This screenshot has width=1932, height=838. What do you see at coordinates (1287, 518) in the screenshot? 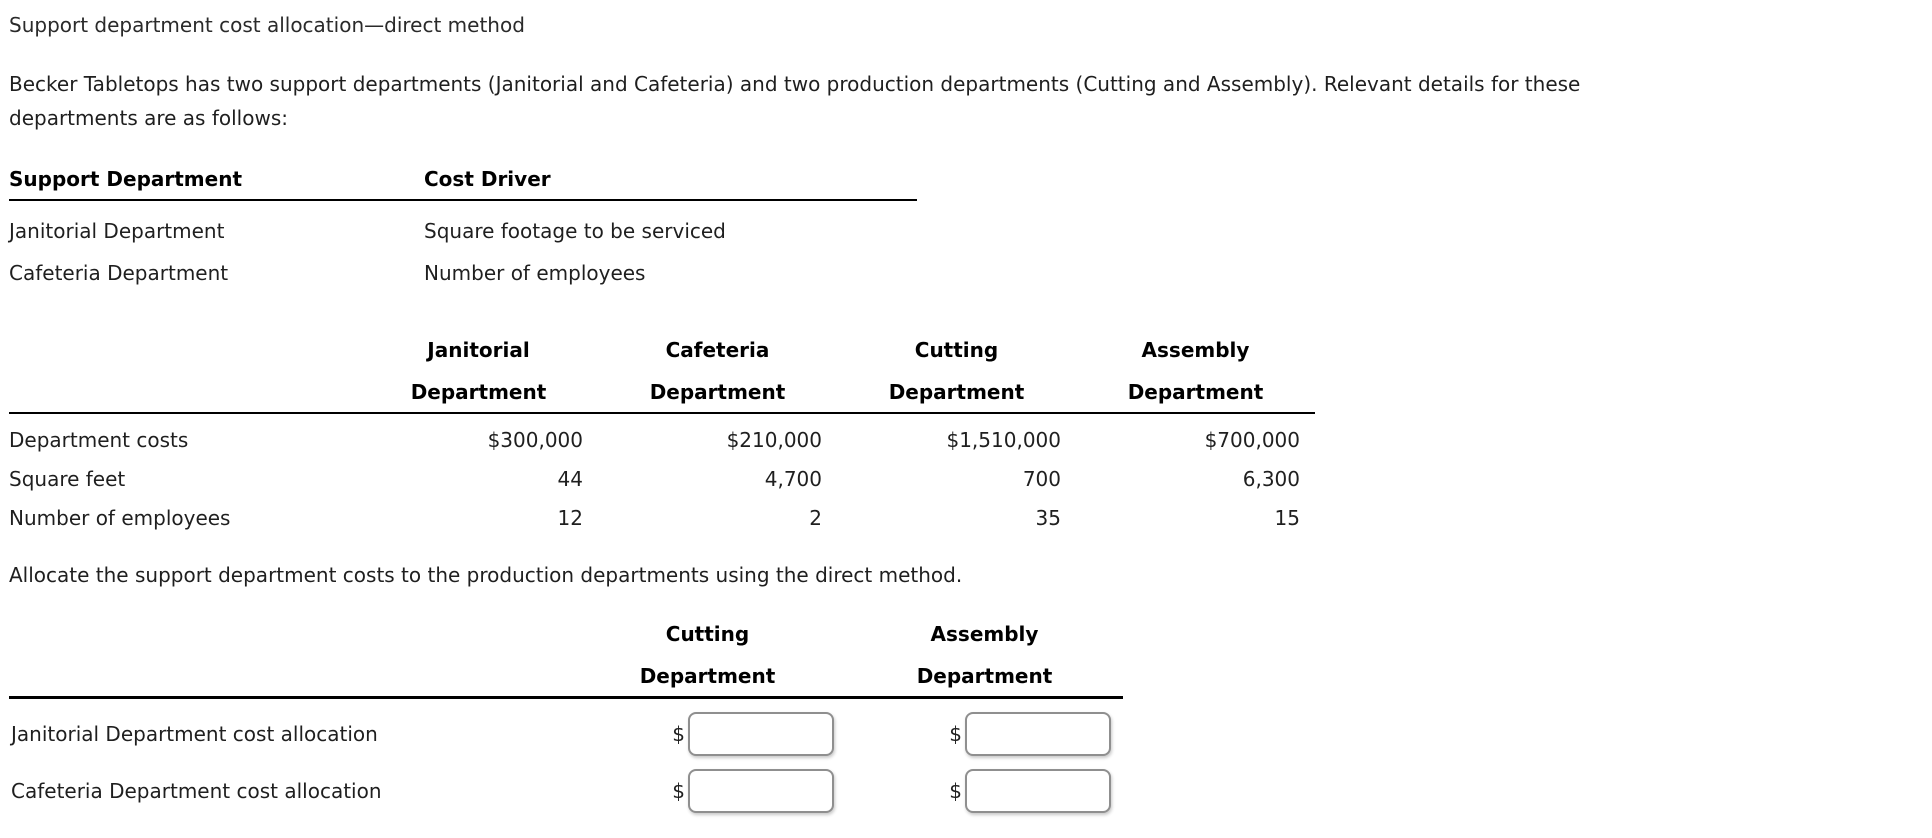
I see `employees-assembly: 15` at bounding box center [1287, 518].